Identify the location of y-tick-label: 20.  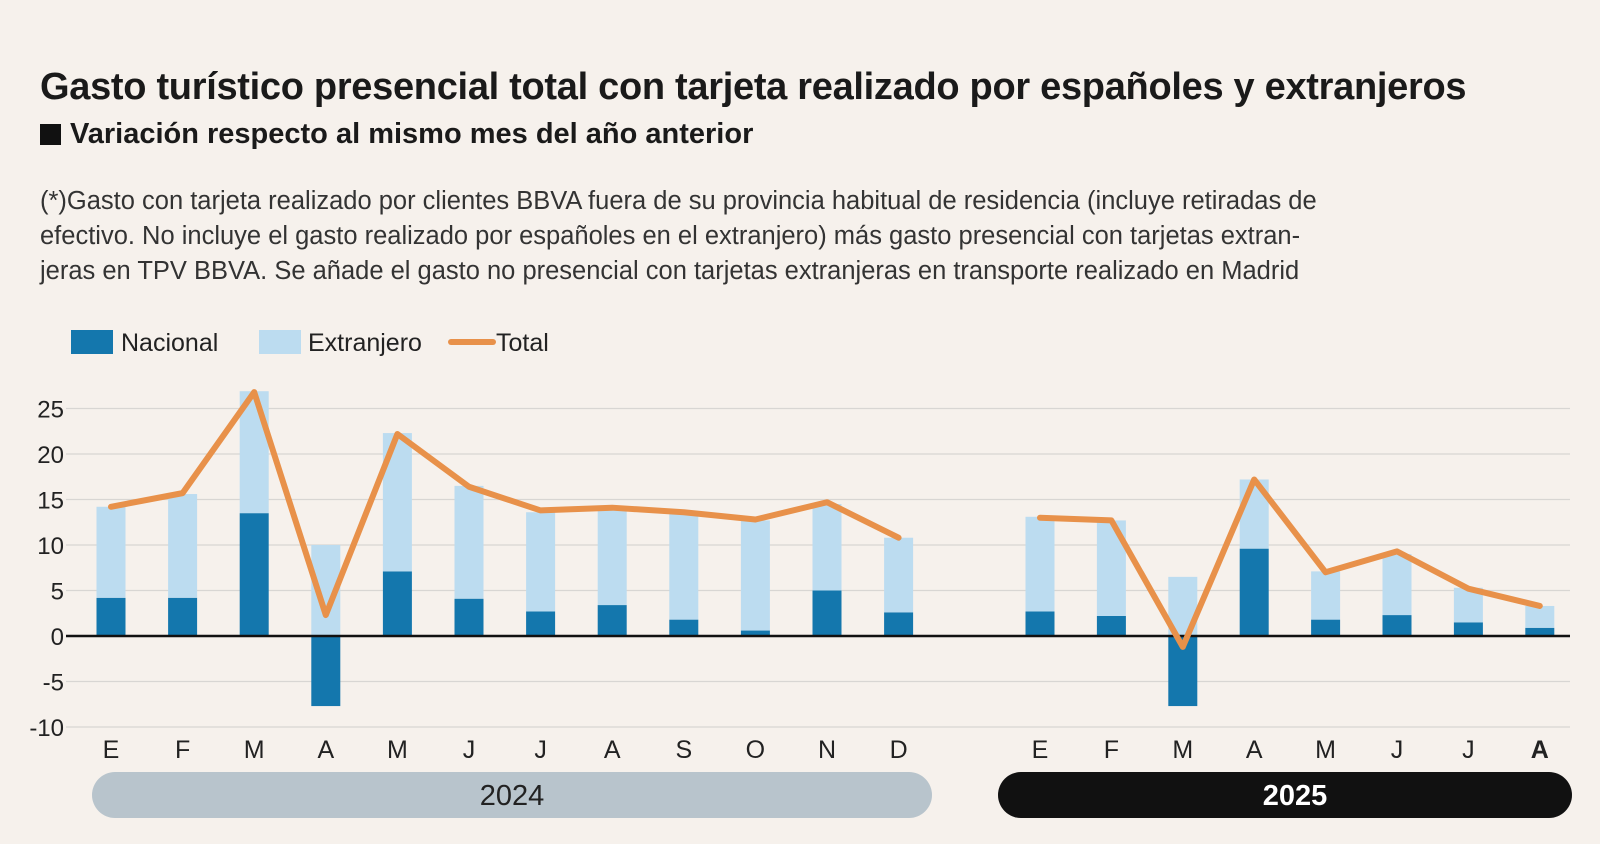
(50, 455).